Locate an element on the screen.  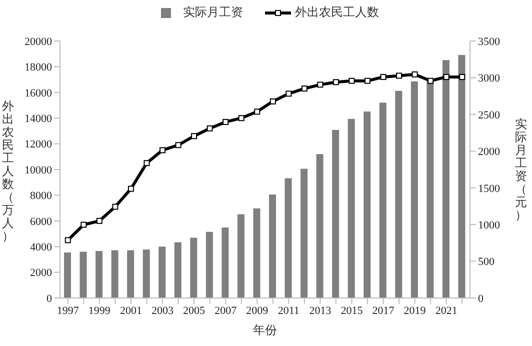
x-tick-label: 2003 is located at coordinates (163, 310).